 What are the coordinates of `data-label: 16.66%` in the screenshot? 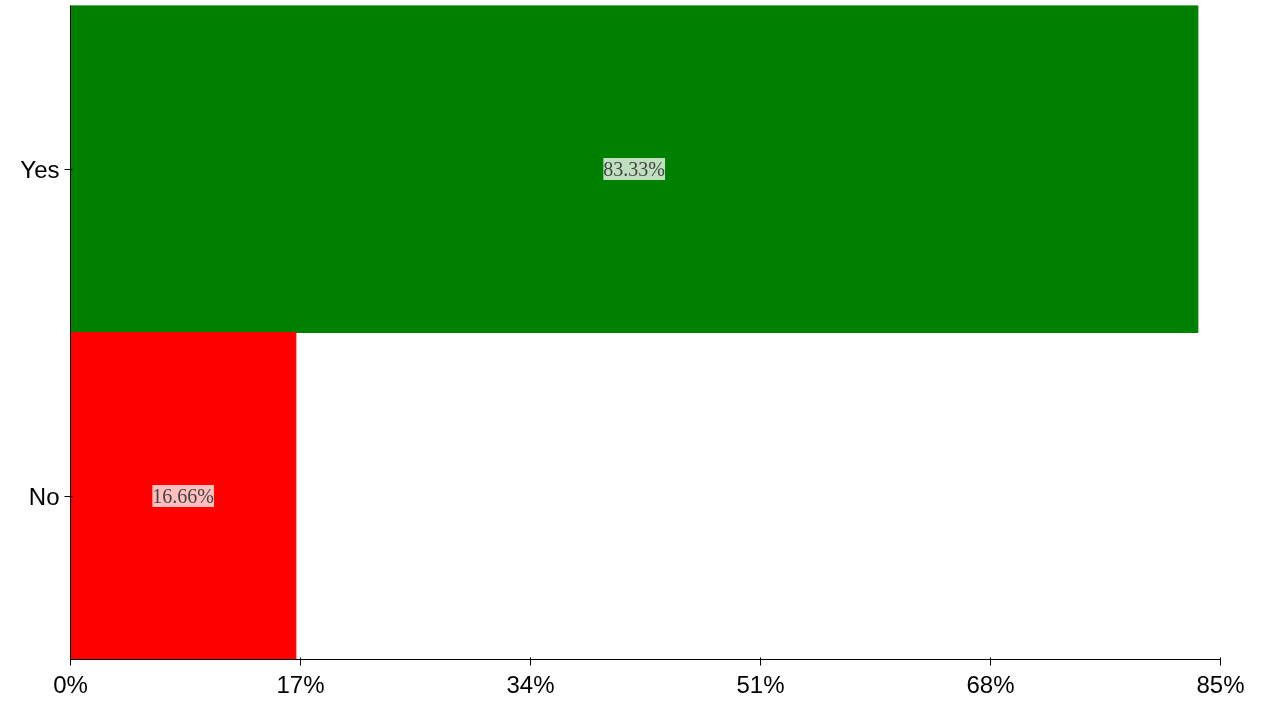 It's located at (183, 496).